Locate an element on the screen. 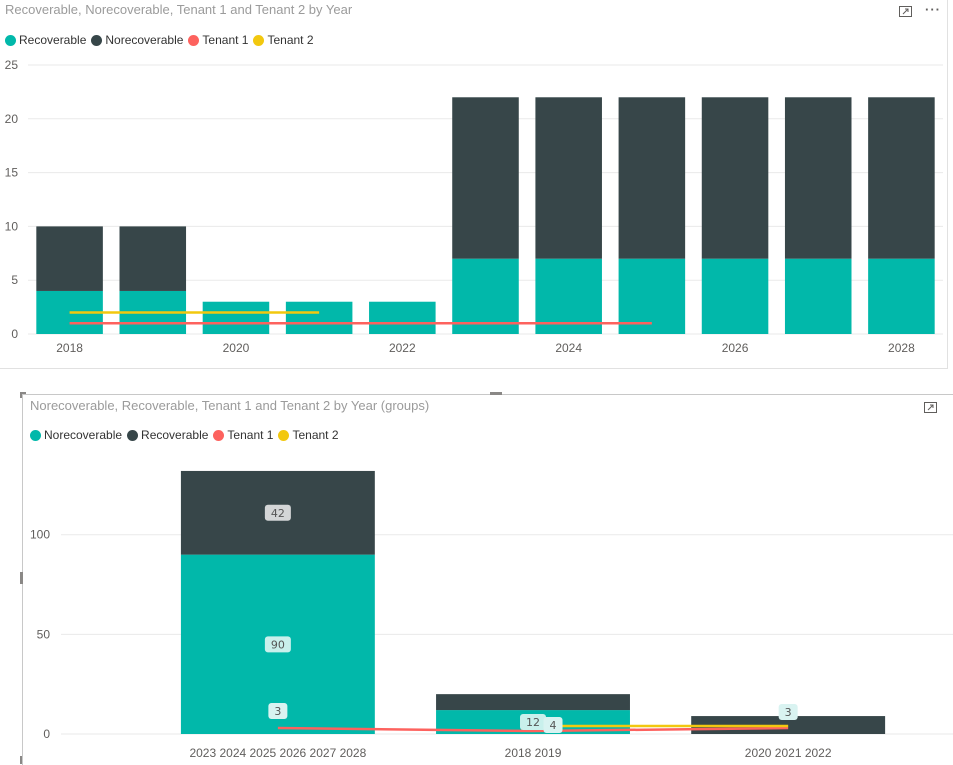 The image size is (953, 765). data-label: 12 is located at coordinates (533, 722).